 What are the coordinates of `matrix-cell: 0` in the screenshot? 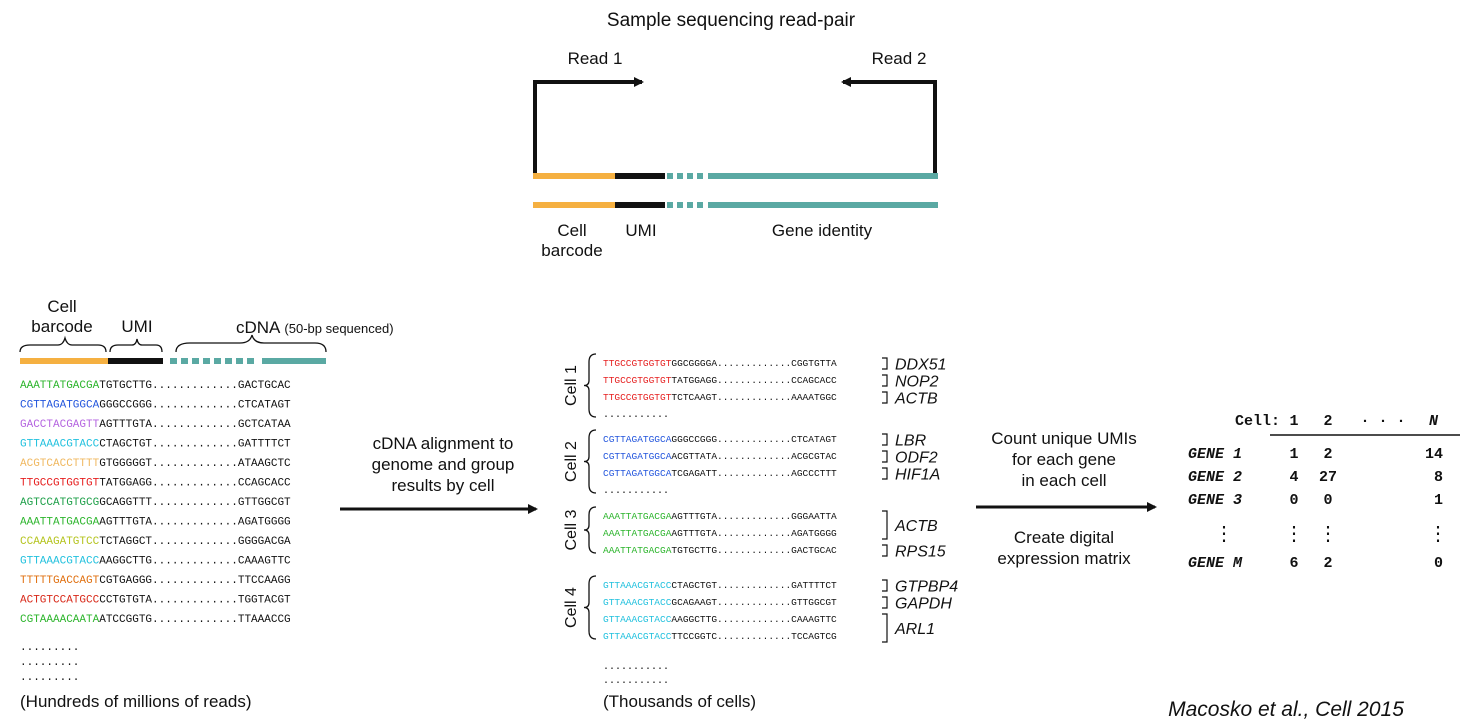 It's located at (1327, 500).